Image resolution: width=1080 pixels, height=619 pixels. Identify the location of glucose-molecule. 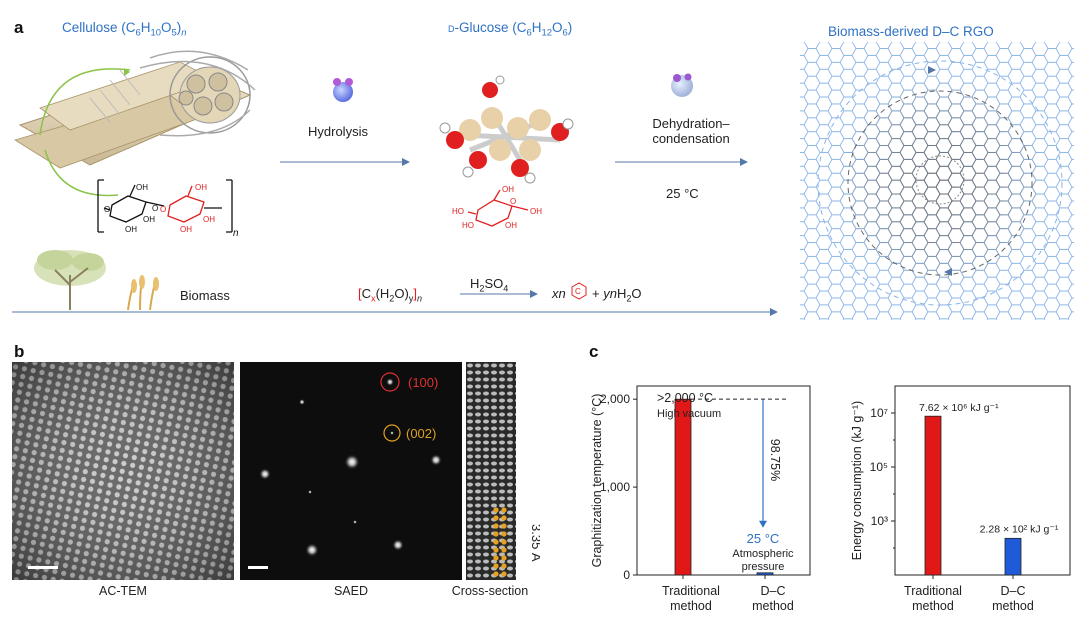
(506, 129).